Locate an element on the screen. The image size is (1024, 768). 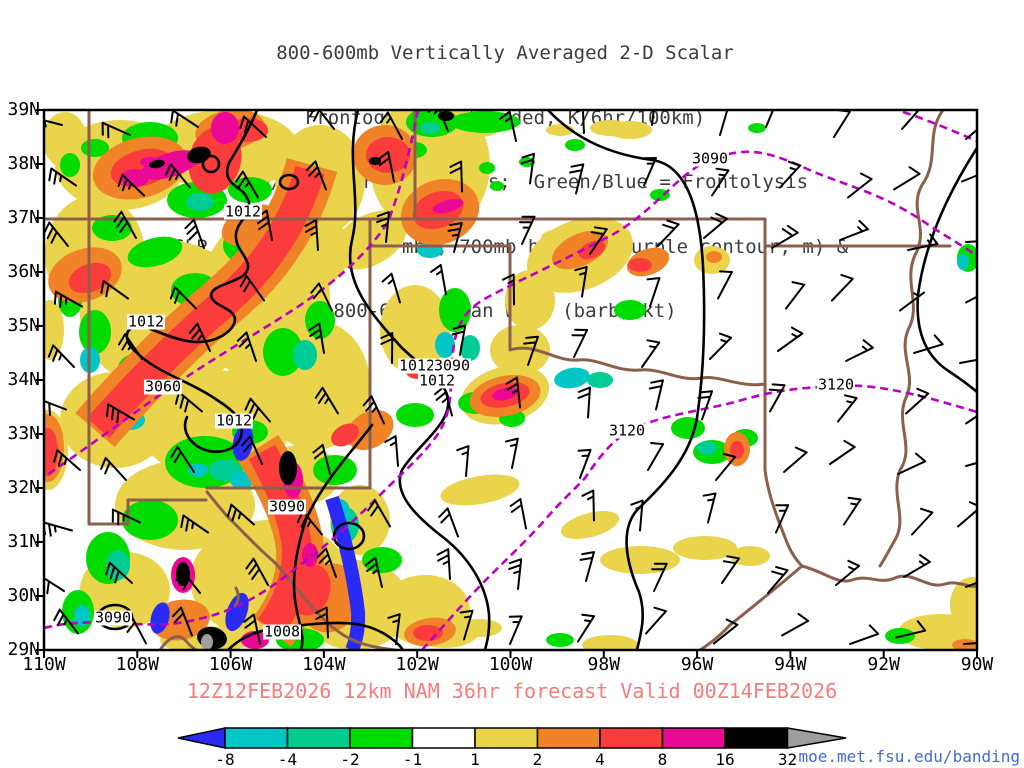
lon-label-96W: 96W is located at coordinates (697, 664).